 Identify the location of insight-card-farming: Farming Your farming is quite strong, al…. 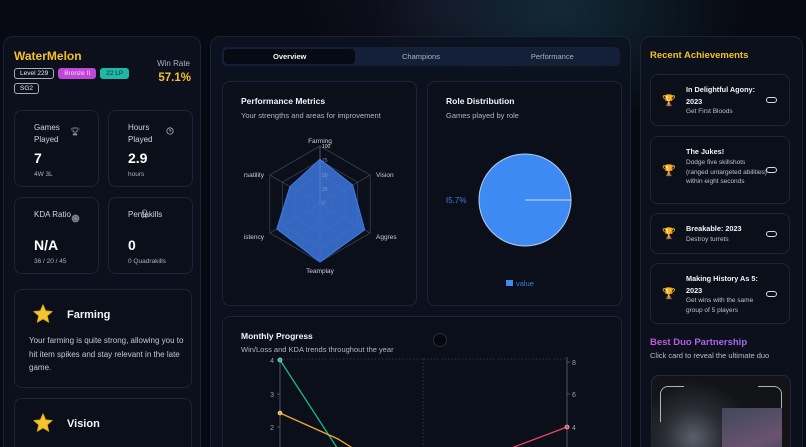
(103, 338).